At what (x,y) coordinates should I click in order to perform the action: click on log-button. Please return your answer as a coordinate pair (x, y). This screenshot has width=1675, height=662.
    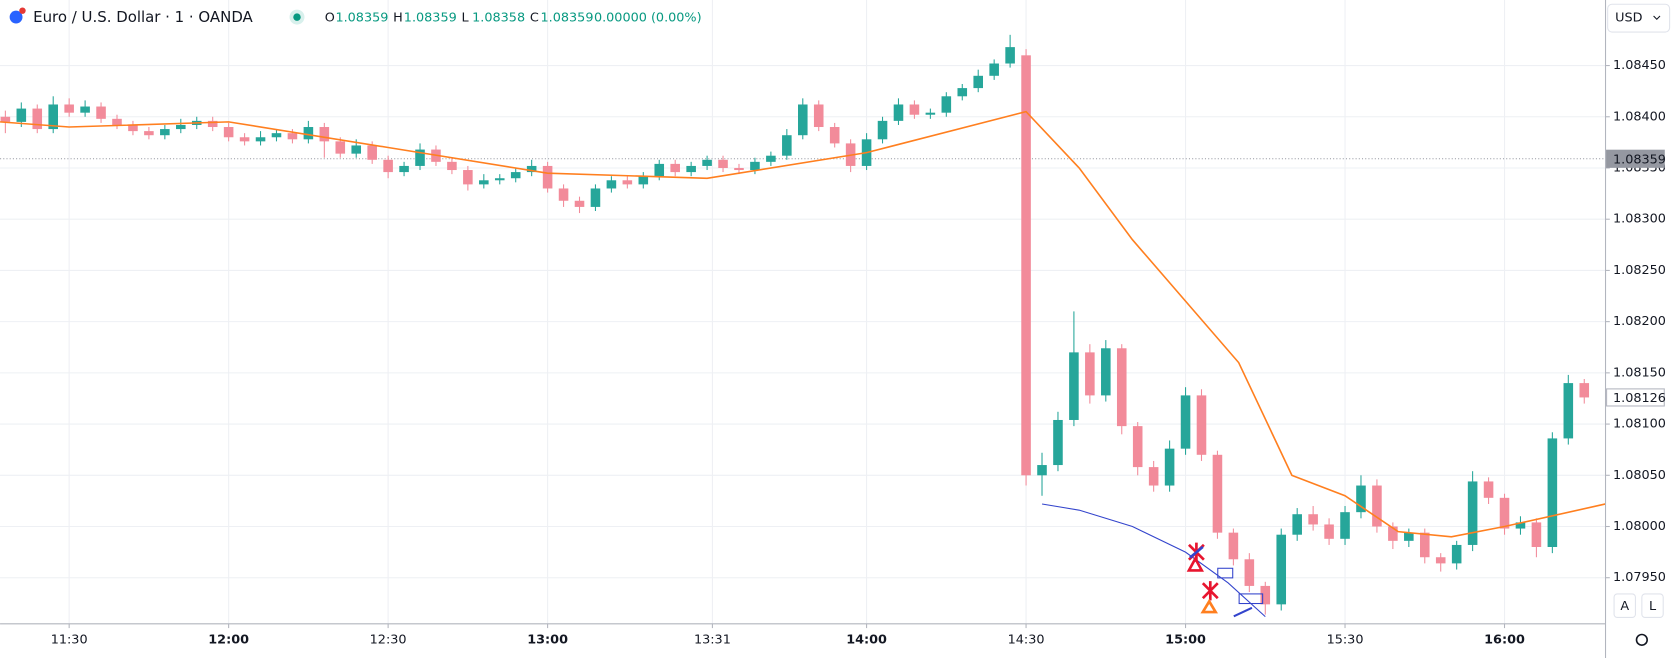
    Looking at the image, I should click on (1652, 605).